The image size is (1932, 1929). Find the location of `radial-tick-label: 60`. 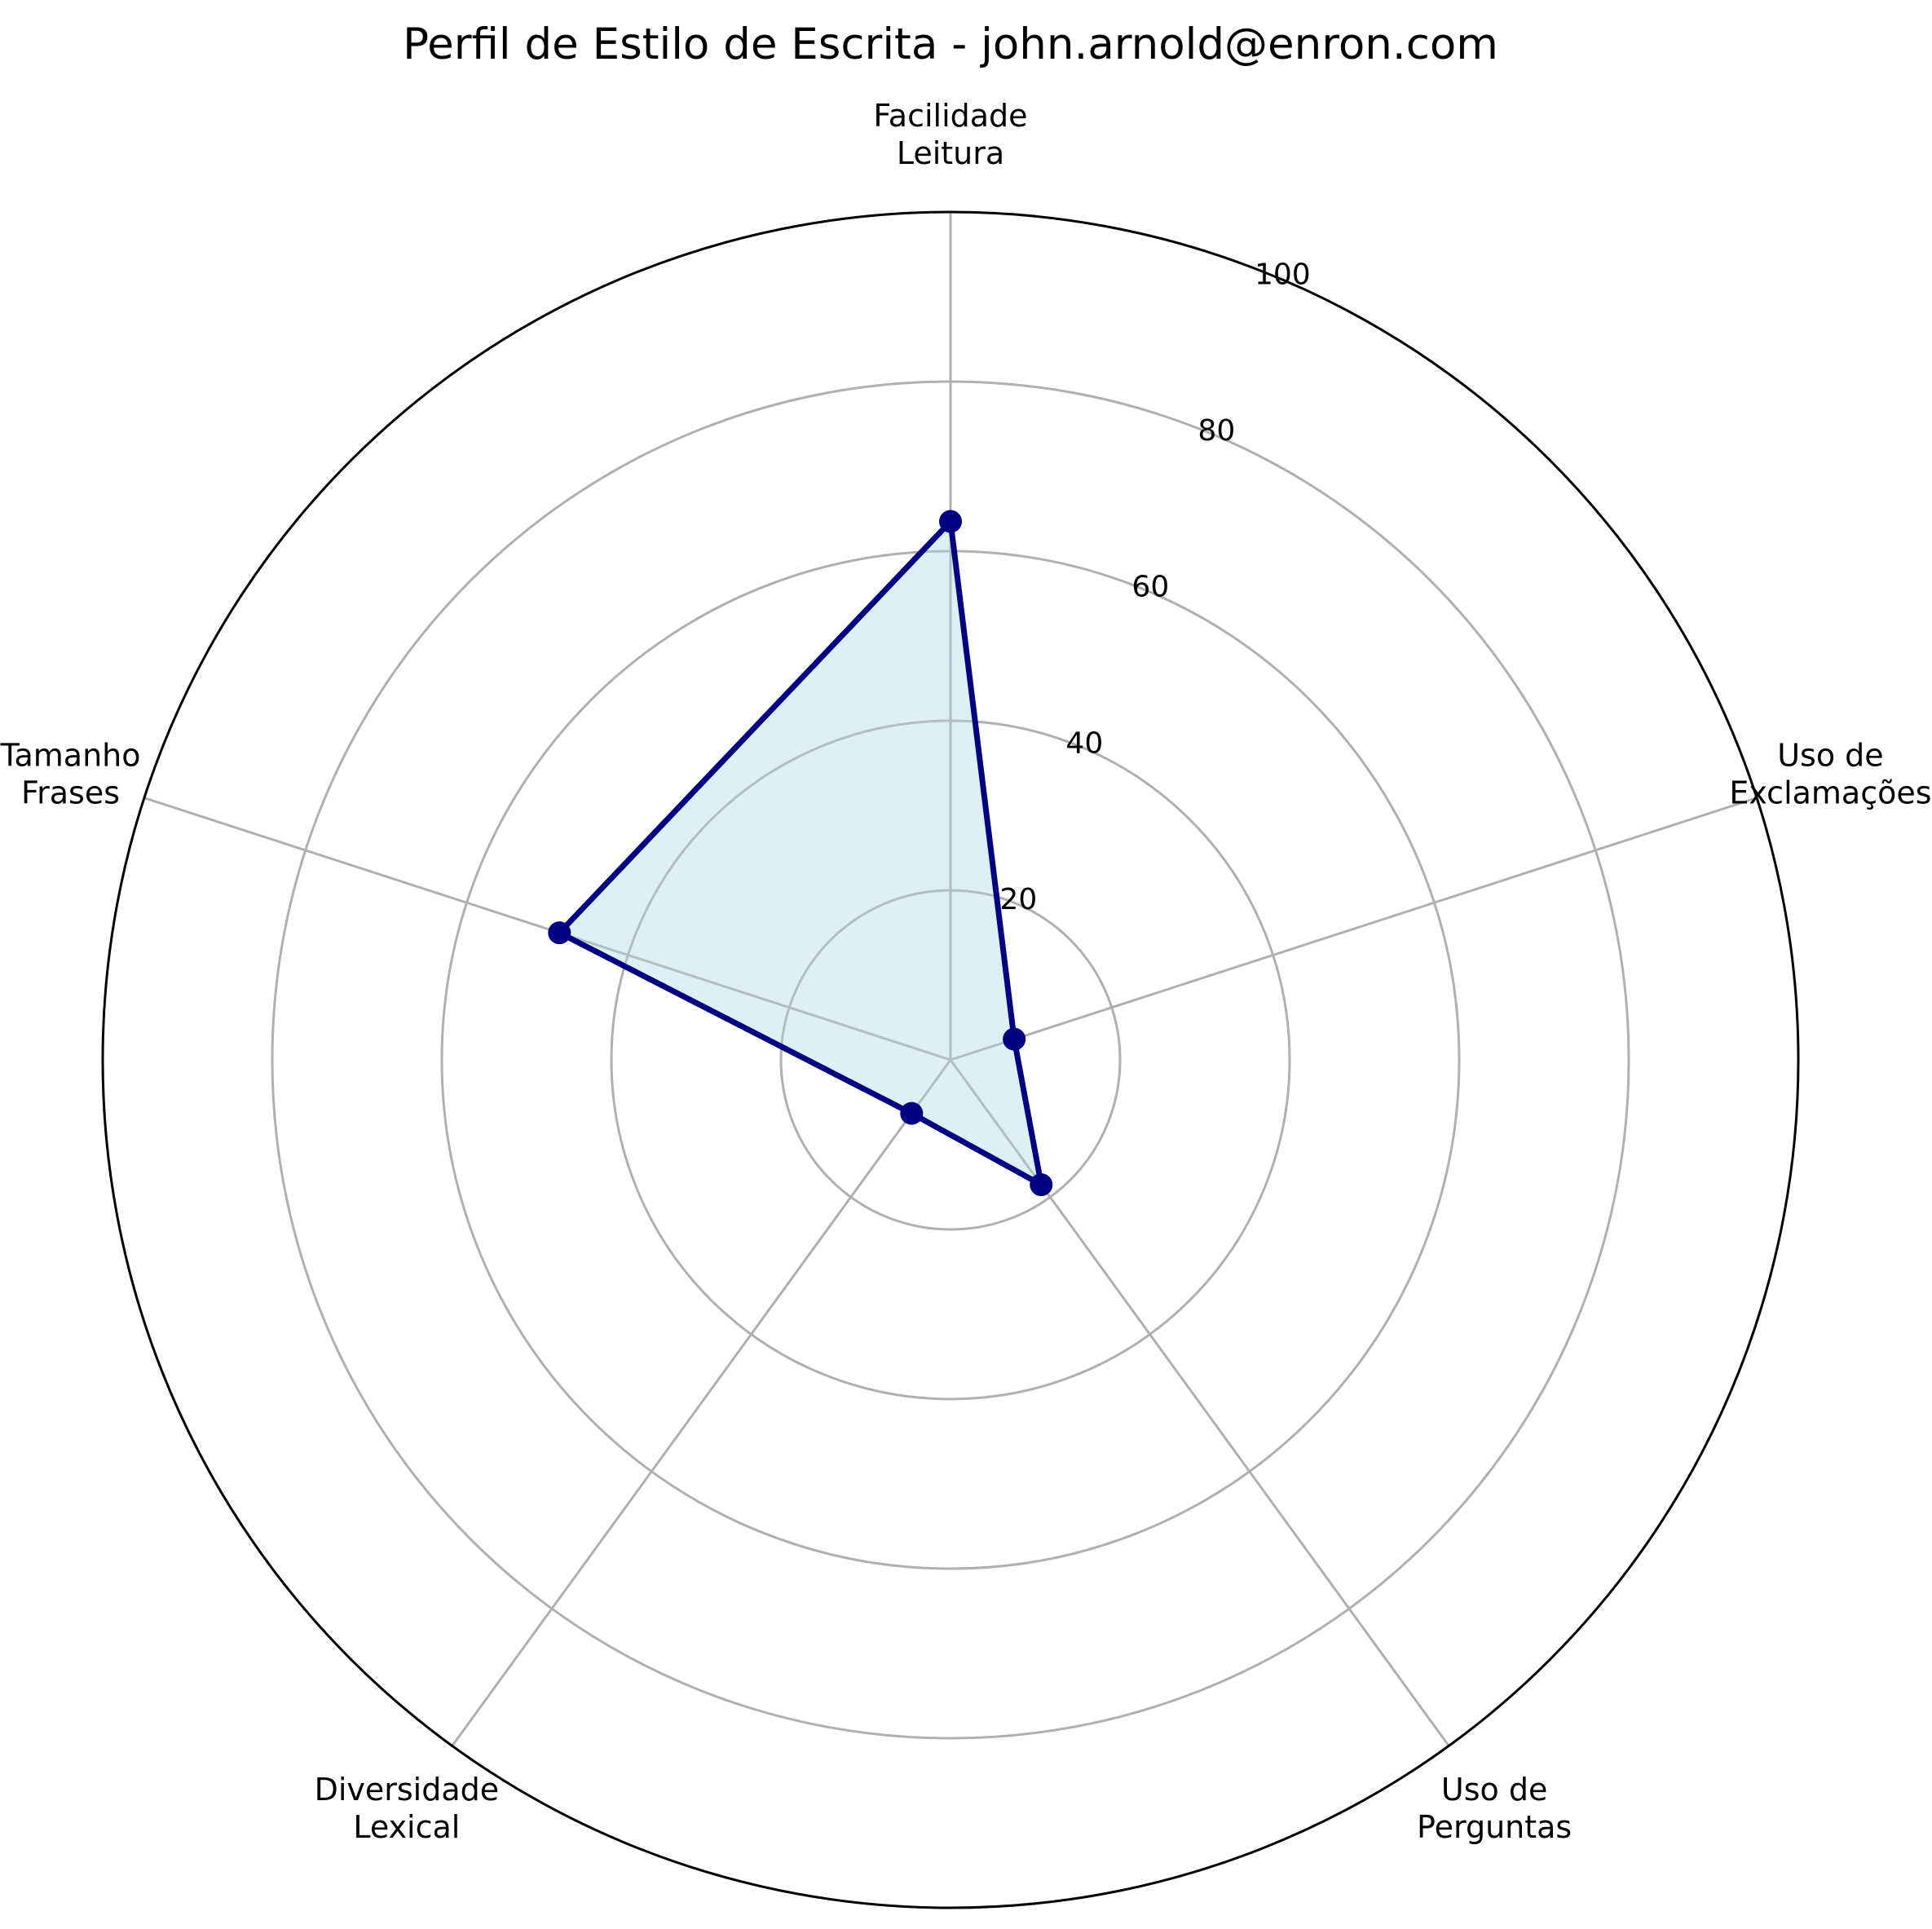

radial-tick-label: 60 is located at coordinates (1150, 587).